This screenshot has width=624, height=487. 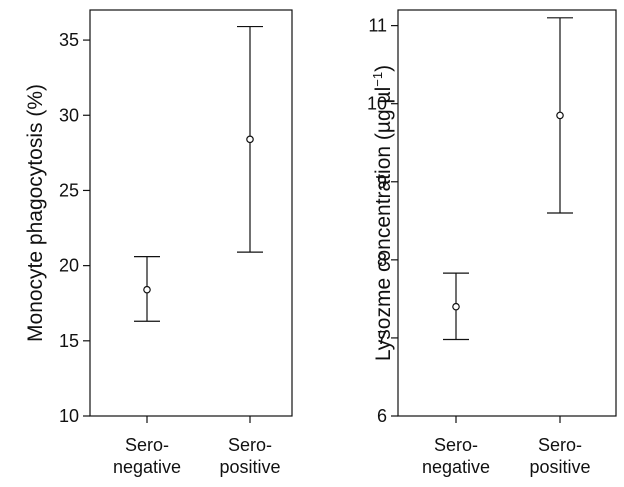 What do you see at coordinates (382, 182) in the screenshot?
I see `y-tick-label: 9` at bounding box center [382, 182].